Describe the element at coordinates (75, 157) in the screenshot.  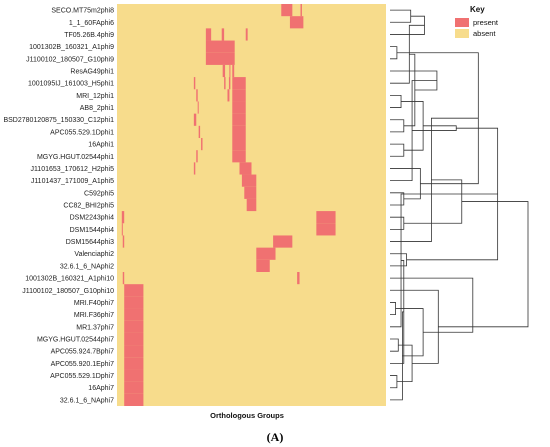
I see `row-label: MGYG.HGUT.02544phi1` at that location.